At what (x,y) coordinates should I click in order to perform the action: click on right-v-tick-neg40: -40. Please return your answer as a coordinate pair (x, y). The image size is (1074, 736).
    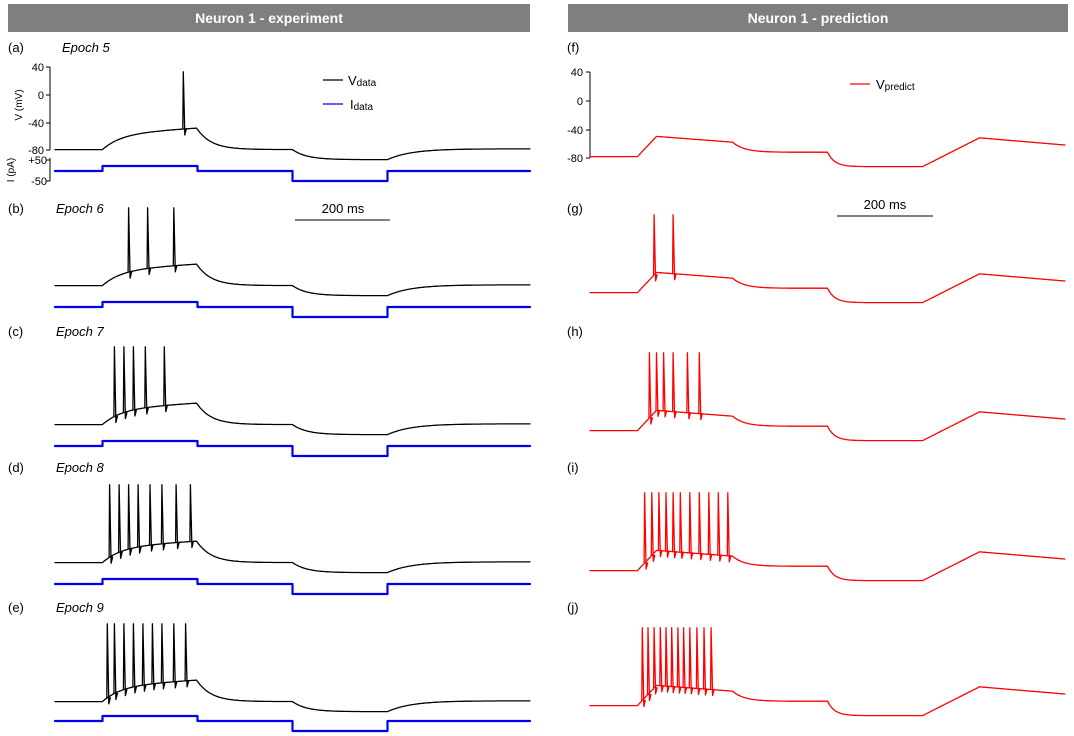
    Looking at the image, I should click on (575, 131).